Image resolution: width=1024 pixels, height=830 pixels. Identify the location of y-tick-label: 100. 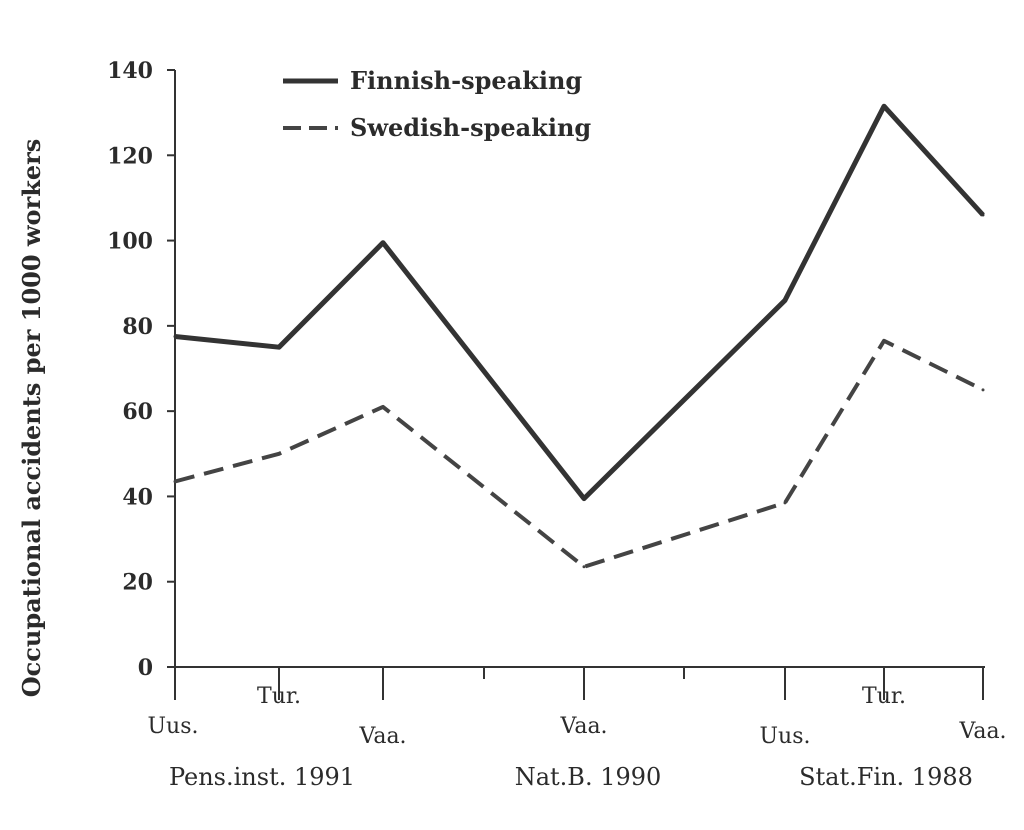
(130, 242).